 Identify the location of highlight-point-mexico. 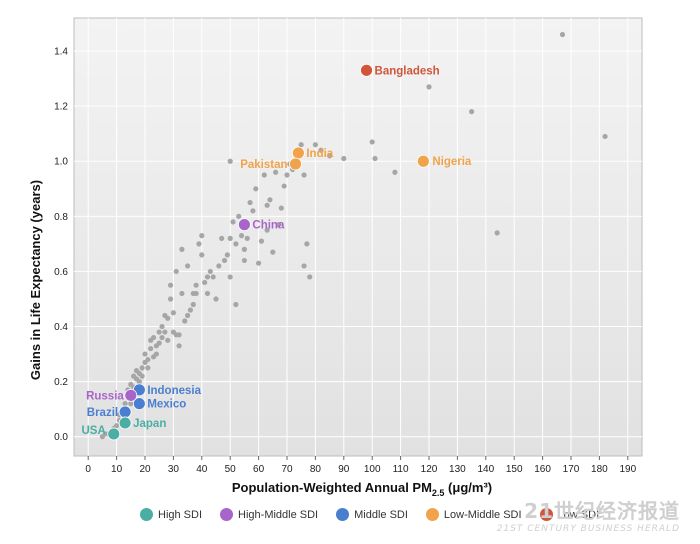
(139, 404).